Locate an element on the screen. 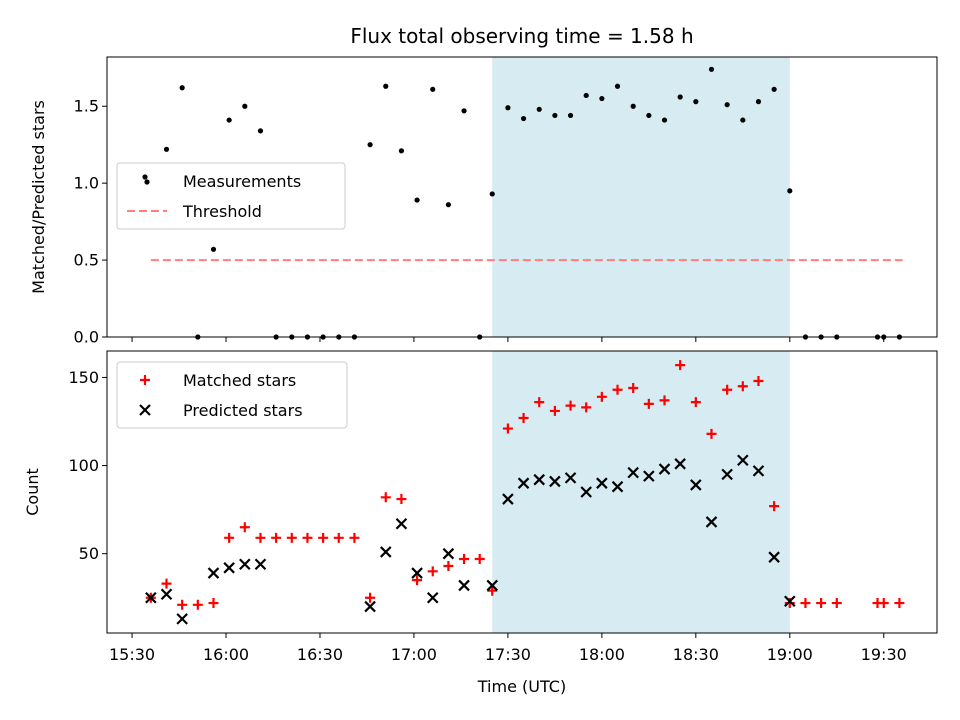  observation-window-shade is located at coordinates (641, 197).